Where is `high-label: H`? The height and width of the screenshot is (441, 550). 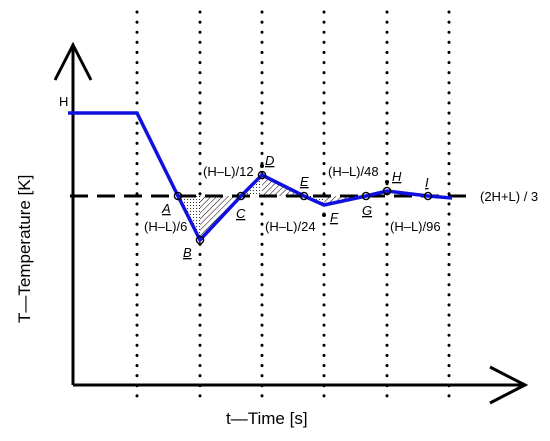 high-label: H is located at coordinates (63, 101).